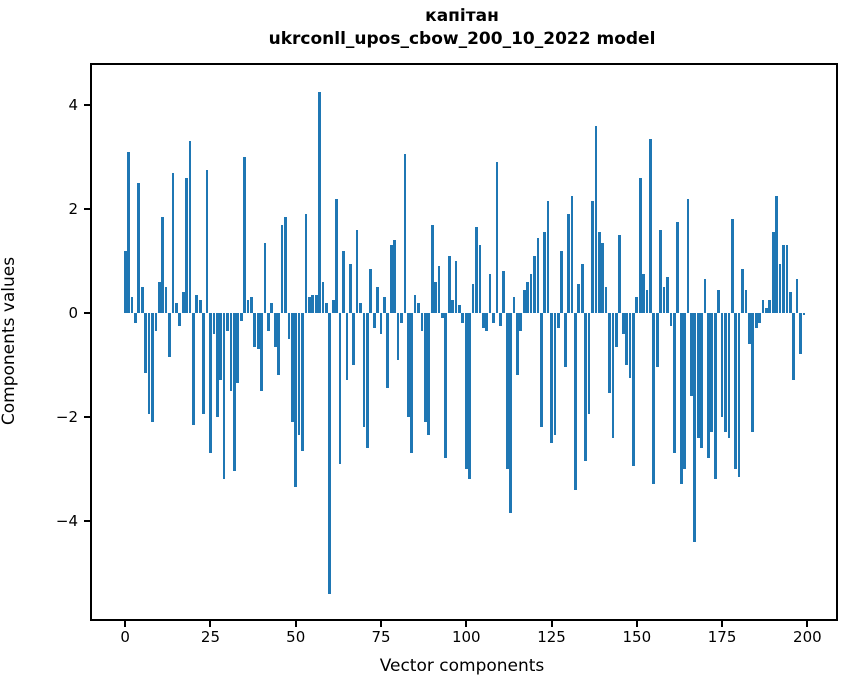 The height and width of the screenshot is (696, 847). I want to click on y-tick-mark, so click(87, 520).